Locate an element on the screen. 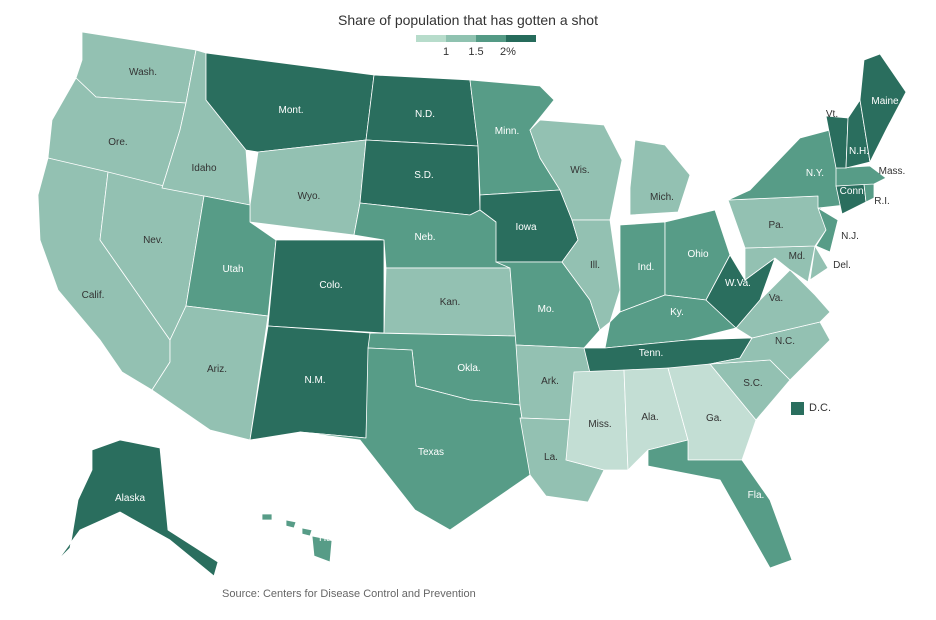 The image size is (936, 620). state-az is located at coordinates (210, 373).